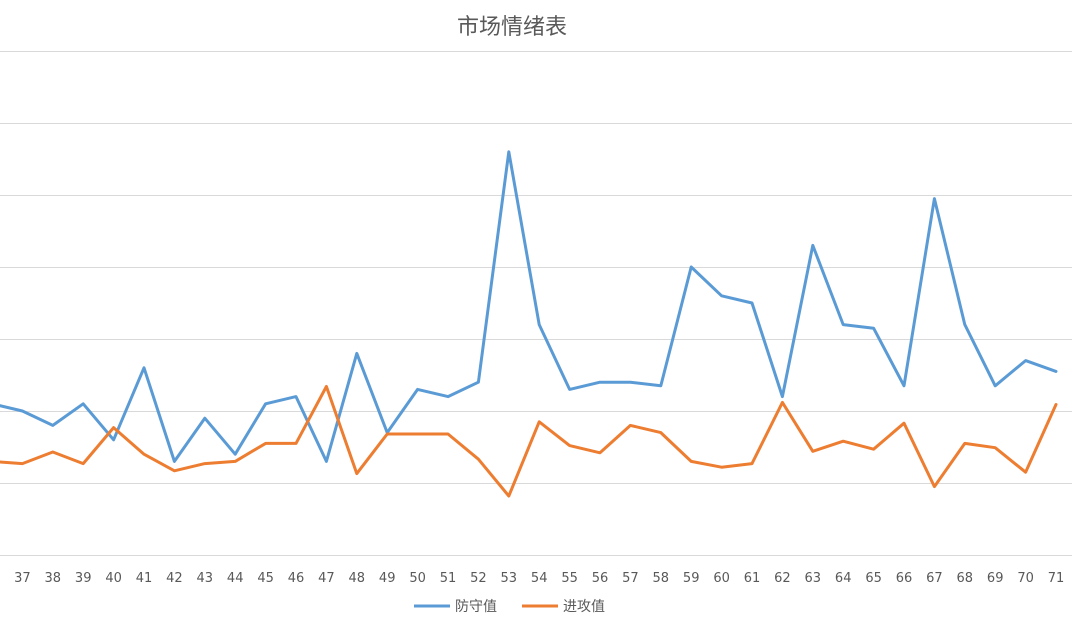 The width and height of the screenshot is (1080, 622). What do you see at coordinates (600, 578) in the screenshot?
I see `x-tick-label: 56` at bounding box center [600, 578].